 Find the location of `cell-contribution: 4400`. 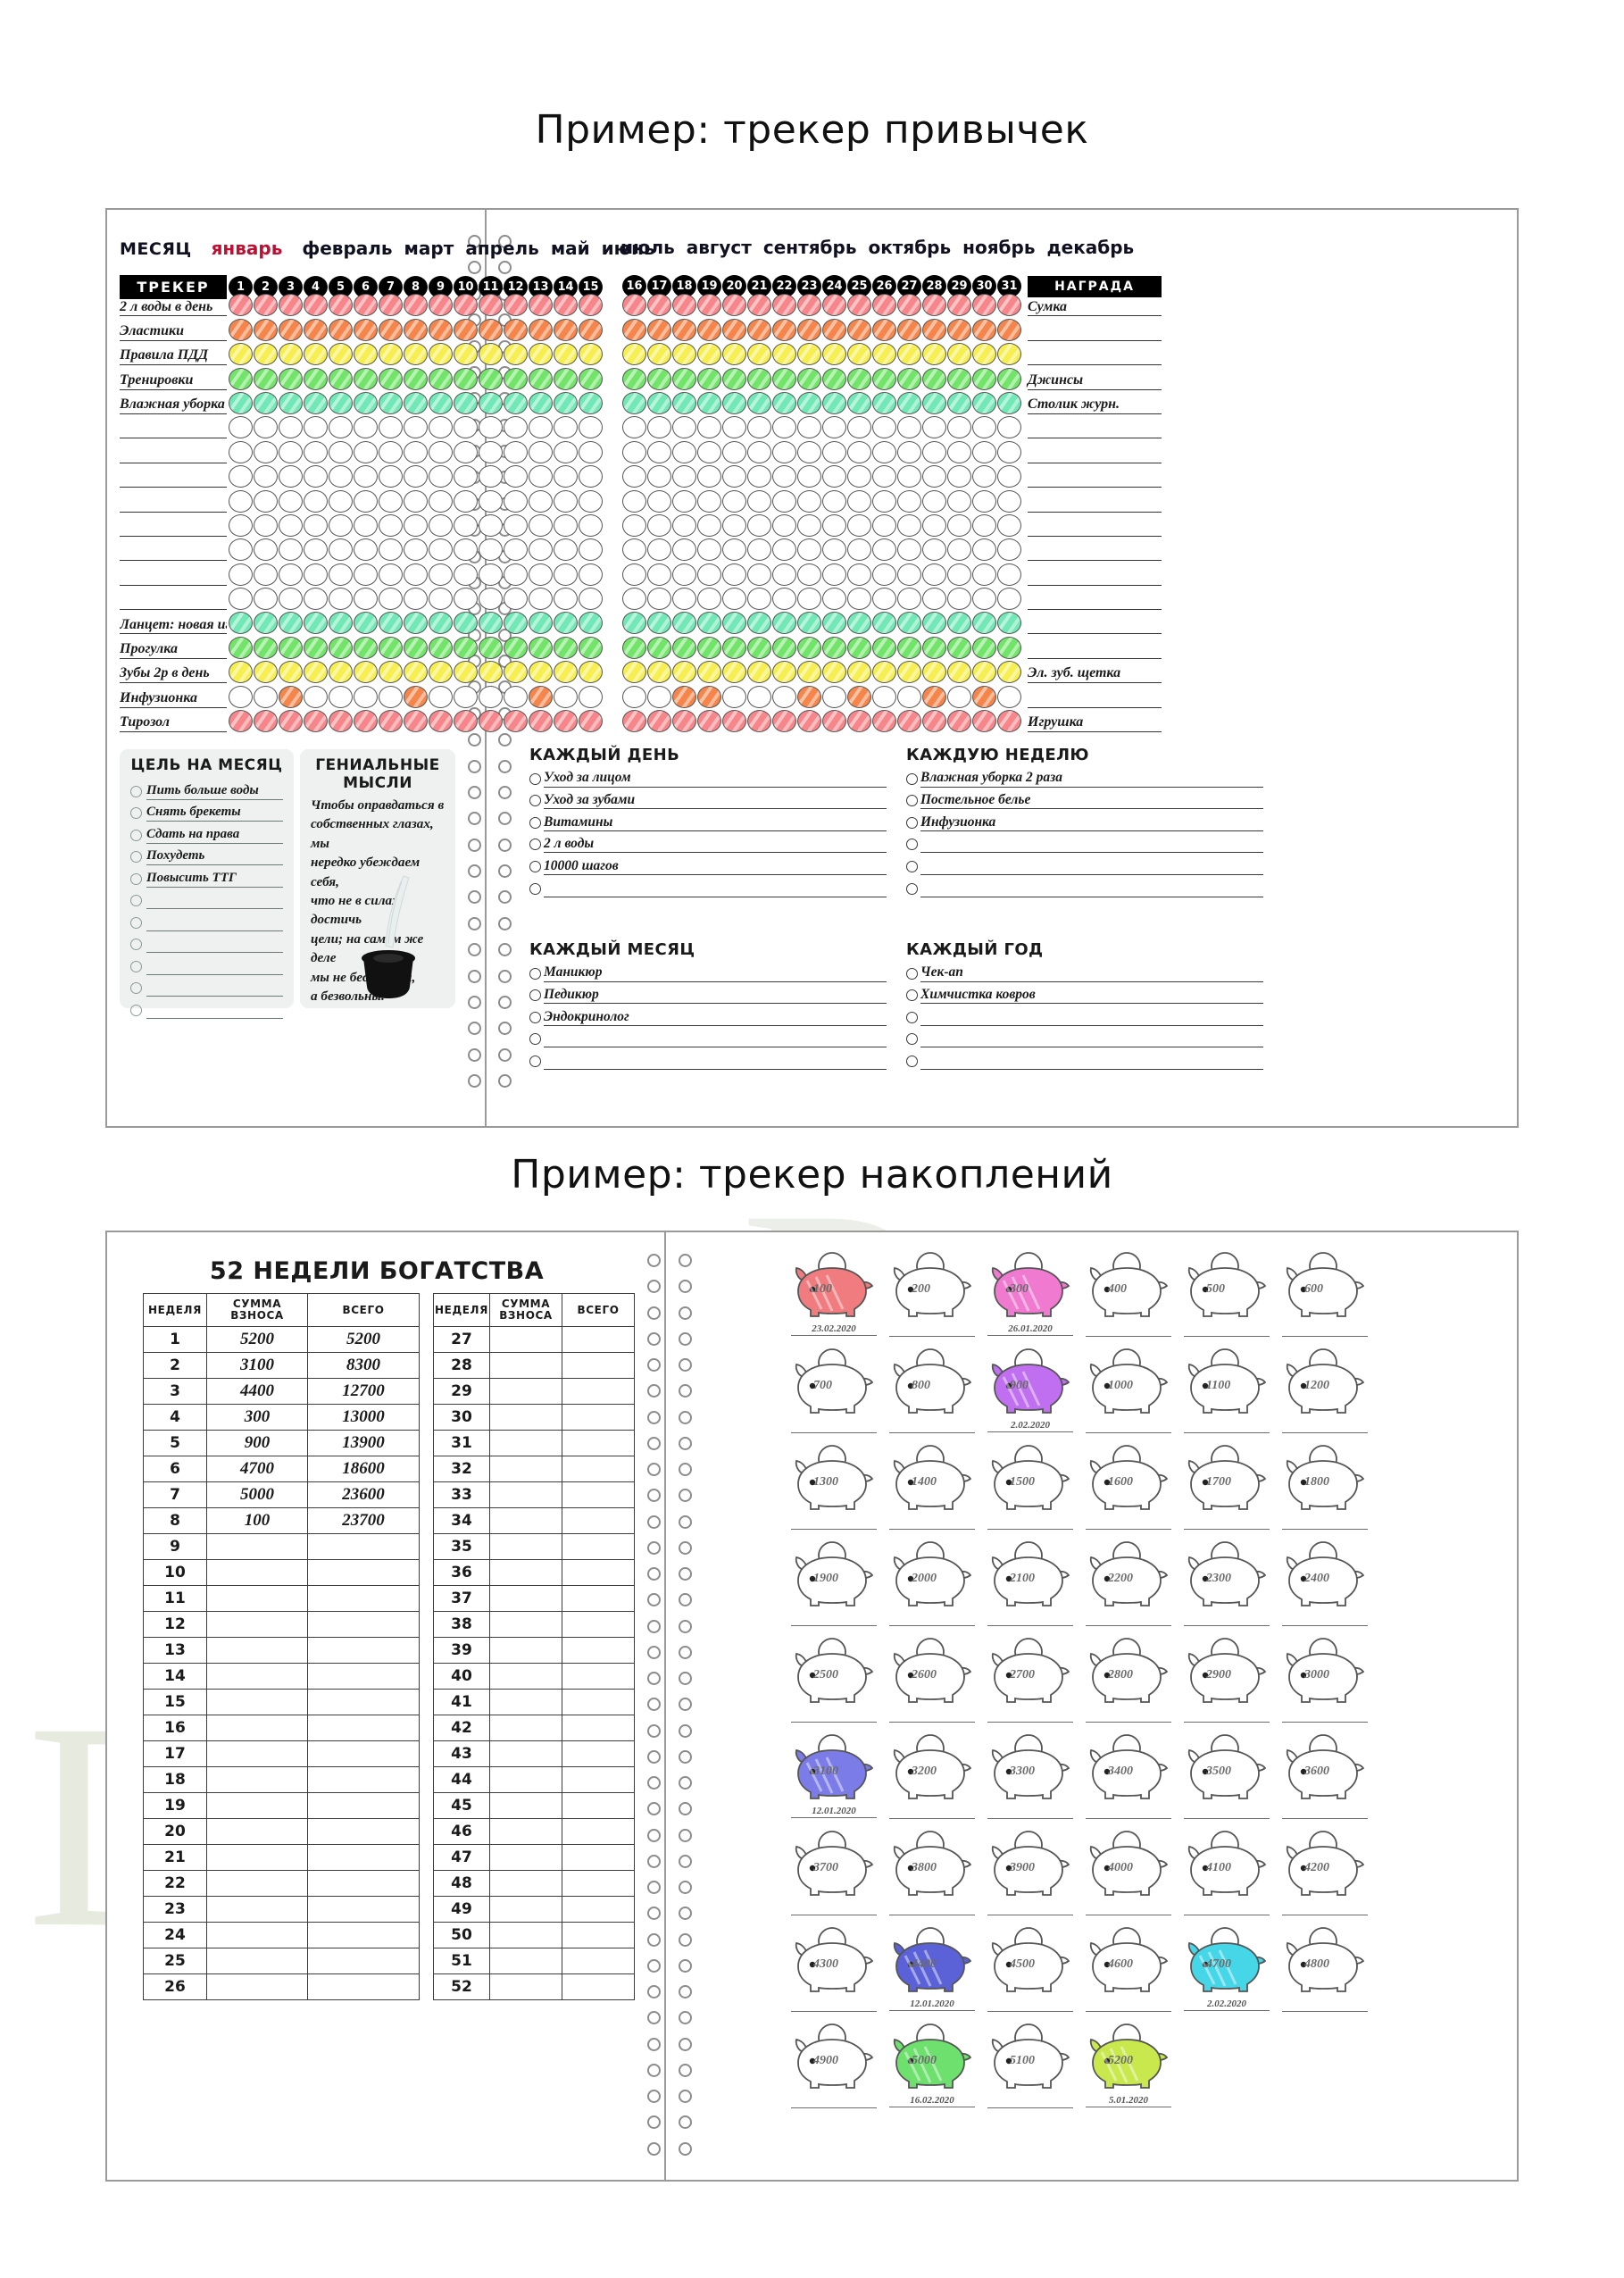

cell-contribution: 4400 is located at coordinates (257, 1391).